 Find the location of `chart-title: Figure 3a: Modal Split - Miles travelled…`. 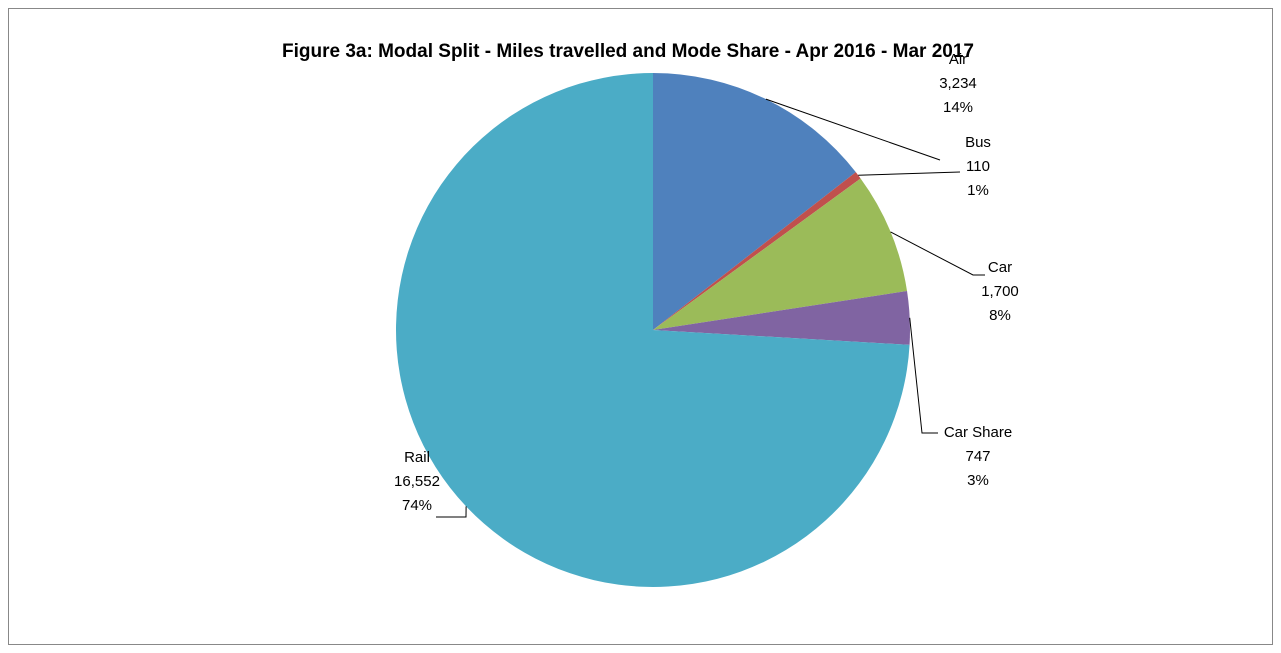

chart-title: Figure 3a: Modal Split - Miles travelled… is located at coordinates (628, 51).